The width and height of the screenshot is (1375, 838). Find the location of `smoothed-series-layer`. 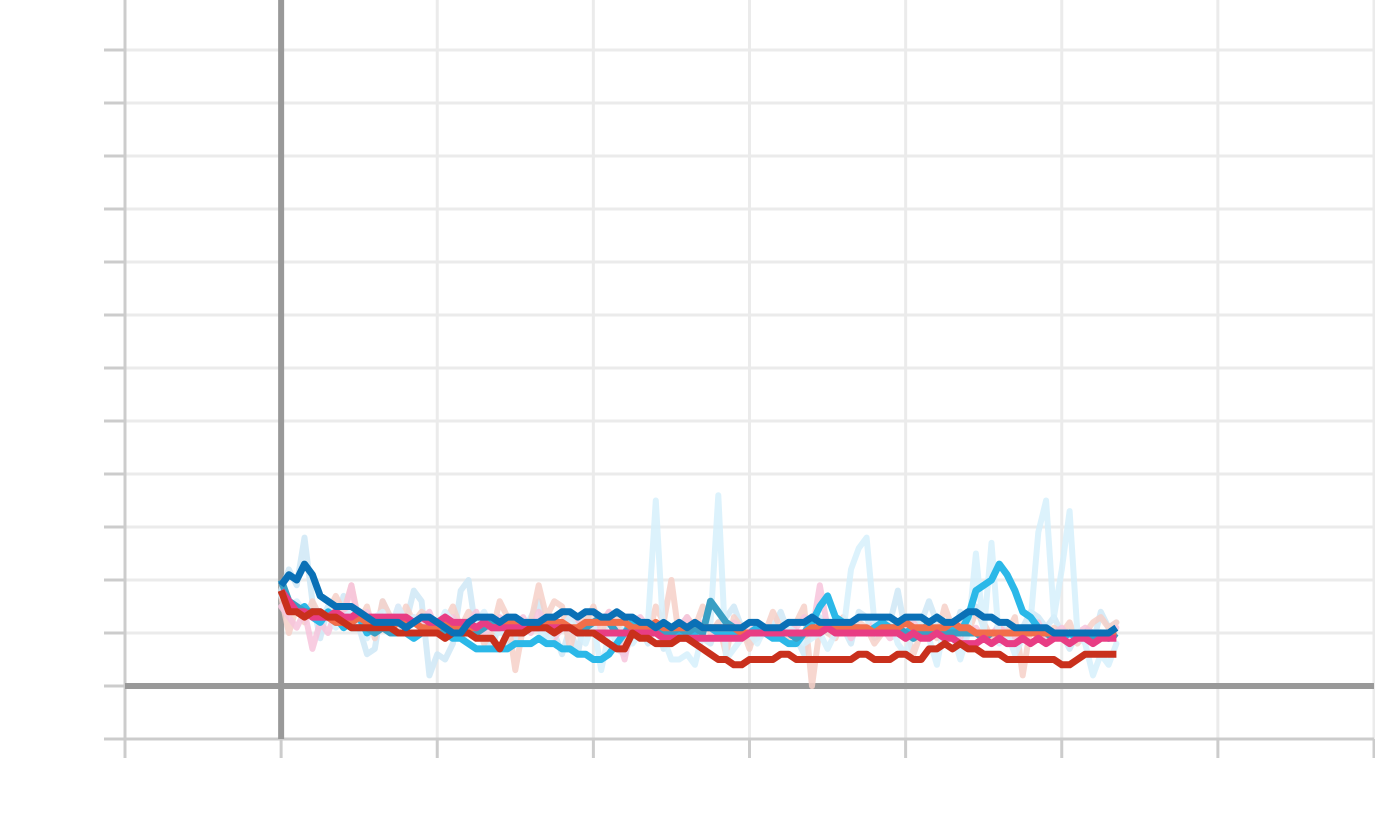

smoothed-series-layer is located at coordinates (698, 614).